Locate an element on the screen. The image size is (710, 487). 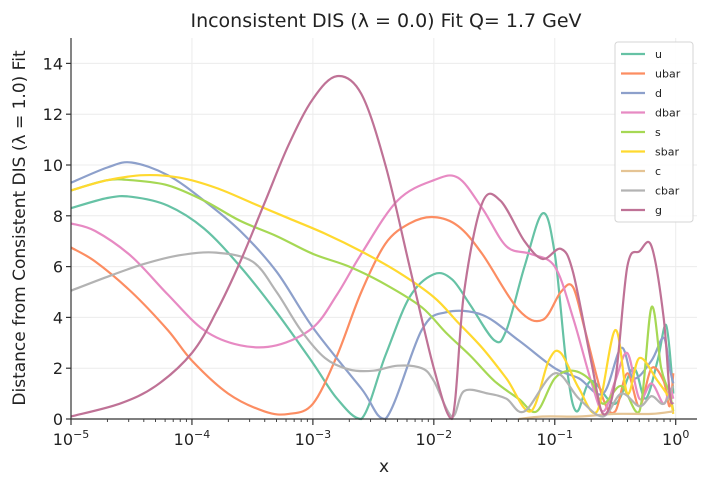
x-tick-label: 10⁻⁴ is located at coordinates (192, 438).